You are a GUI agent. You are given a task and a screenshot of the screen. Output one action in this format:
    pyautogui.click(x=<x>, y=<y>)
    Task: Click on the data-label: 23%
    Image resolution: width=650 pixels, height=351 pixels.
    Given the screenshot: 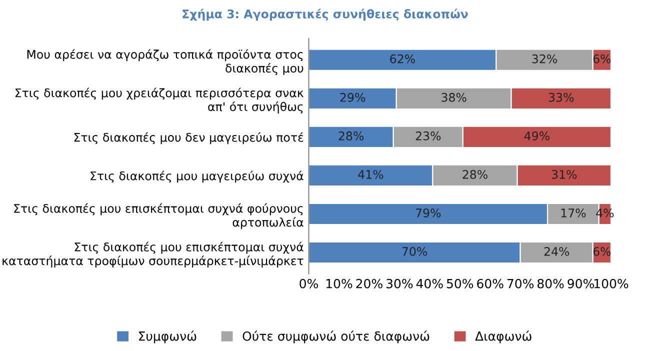 What is the action you would take?
    pyautogui.click(x=428, y=135)
    